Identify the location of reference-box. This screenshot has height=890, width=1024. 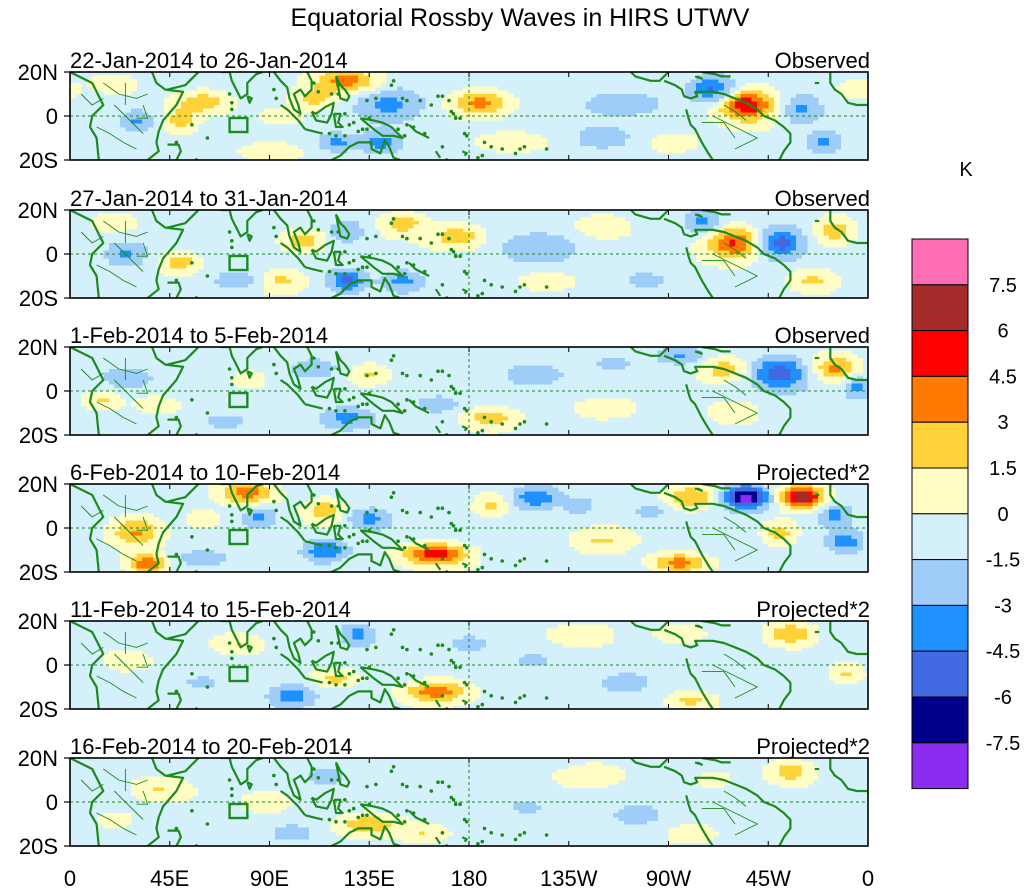
(238, 400).